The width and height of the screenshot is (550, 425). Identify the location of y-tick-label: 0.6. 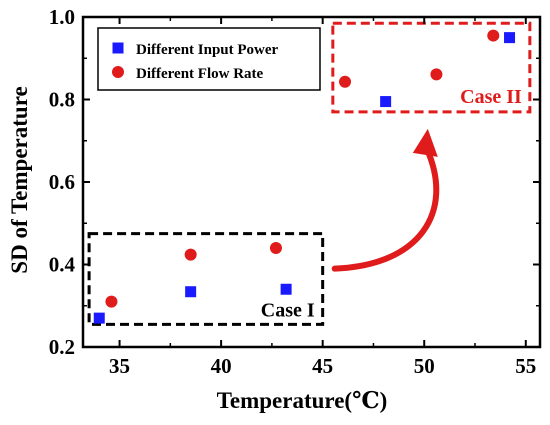
(62, 182).